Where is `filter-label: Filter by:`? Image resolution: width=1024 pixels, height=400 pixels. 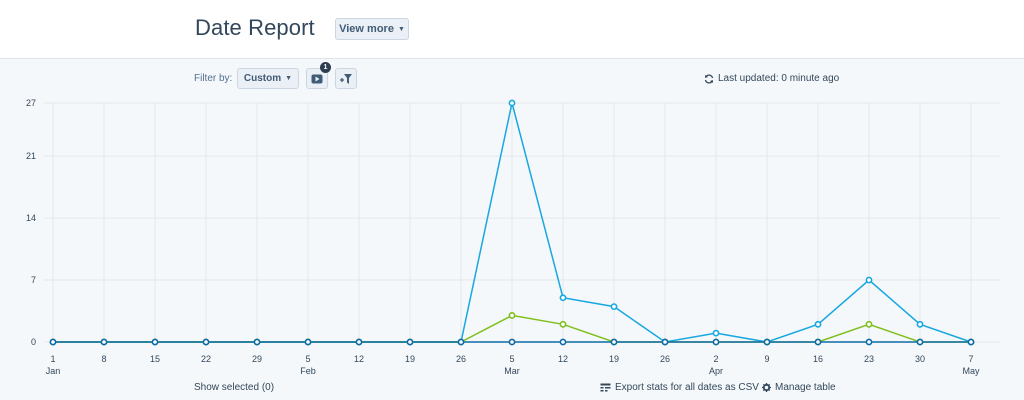 filter-label: Filter by: is located at coordinates (213, 78).